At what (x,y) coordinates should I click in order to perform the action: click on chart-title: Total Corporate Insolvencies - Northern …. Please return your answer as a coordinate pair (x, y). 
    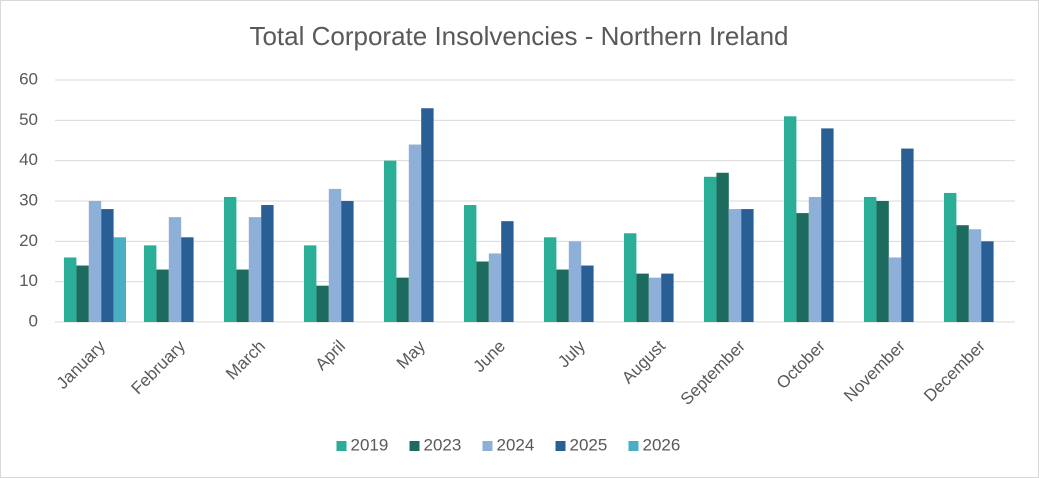
    Looking at the image, I should click on (518, 36).